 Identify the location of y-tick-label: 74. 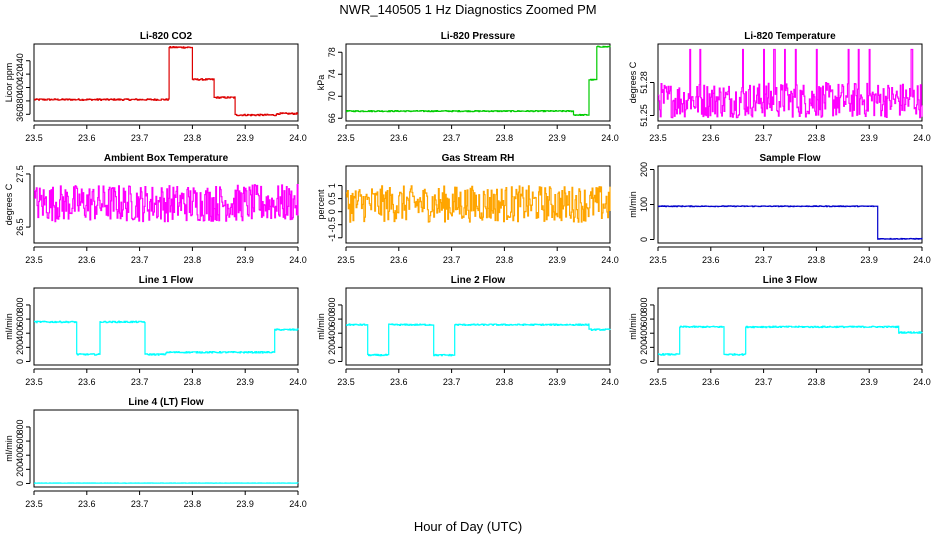
(332, 74).